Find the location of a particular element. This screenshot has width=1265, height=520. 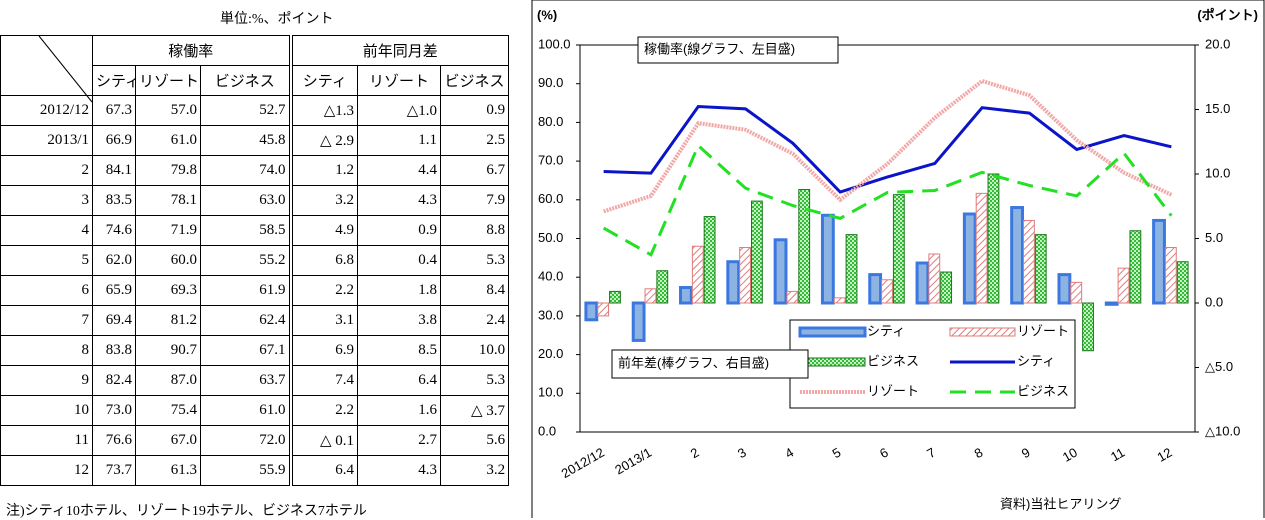

cell: 8 is located at coordinates (46, 350).